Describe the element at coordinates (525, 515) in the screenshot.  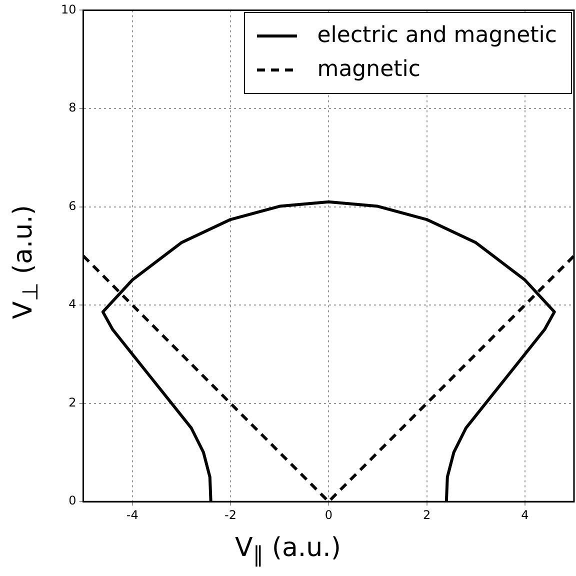
I see `x-tick-label: 4` at that location.